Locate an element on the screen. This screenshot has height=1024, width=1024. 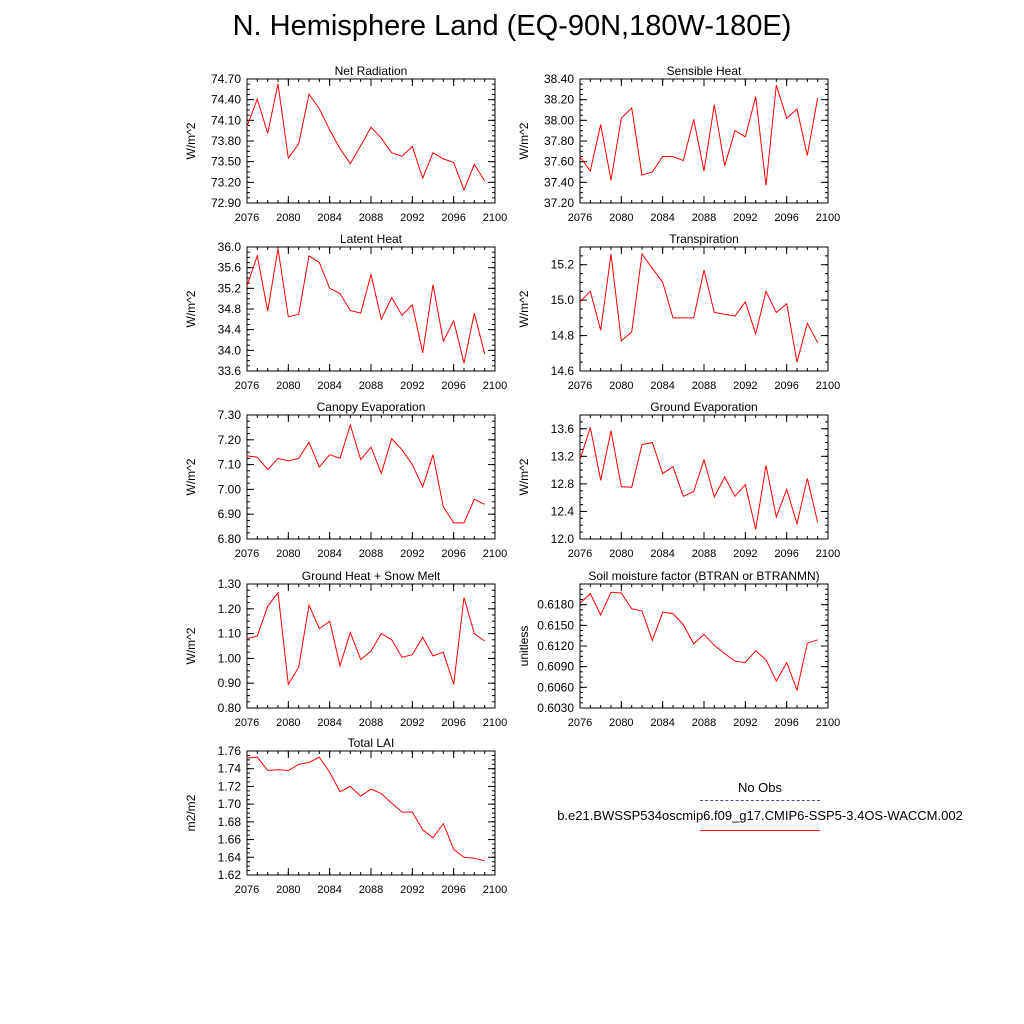
y-tick-label: 1.72 is located at coordinates (230, 786).